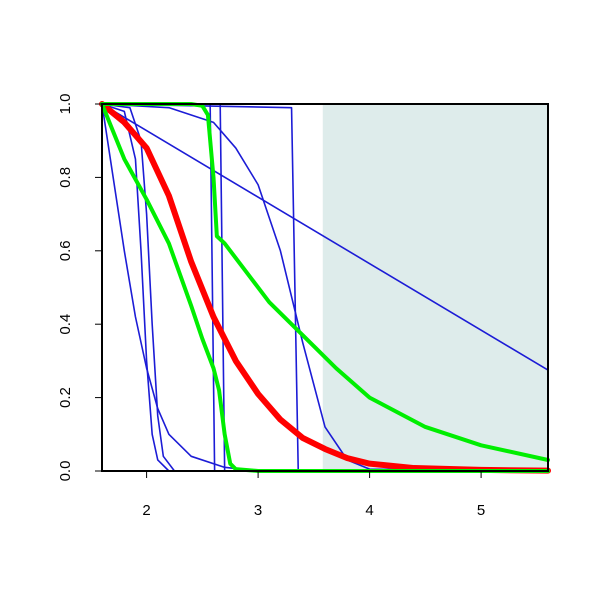 The height and width of the screenshot is (600, 600). I want to click on y-tick-label: 1.0, so click(65, 104).